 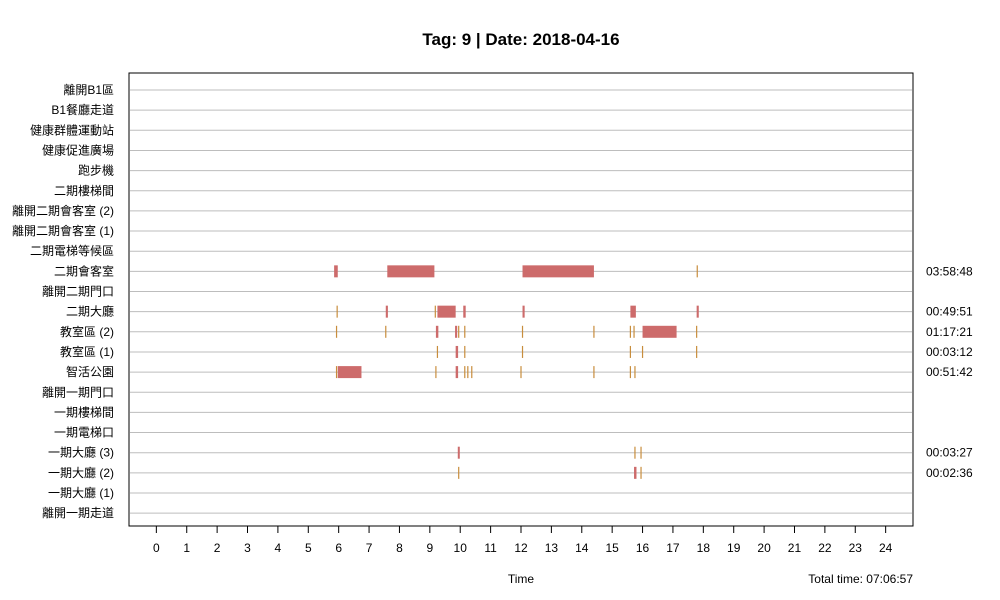 What do you see at coordinates (87, 351) in the screenshot?
I see `row-label: 教室區 (1)` at bounding box center [87, 351].